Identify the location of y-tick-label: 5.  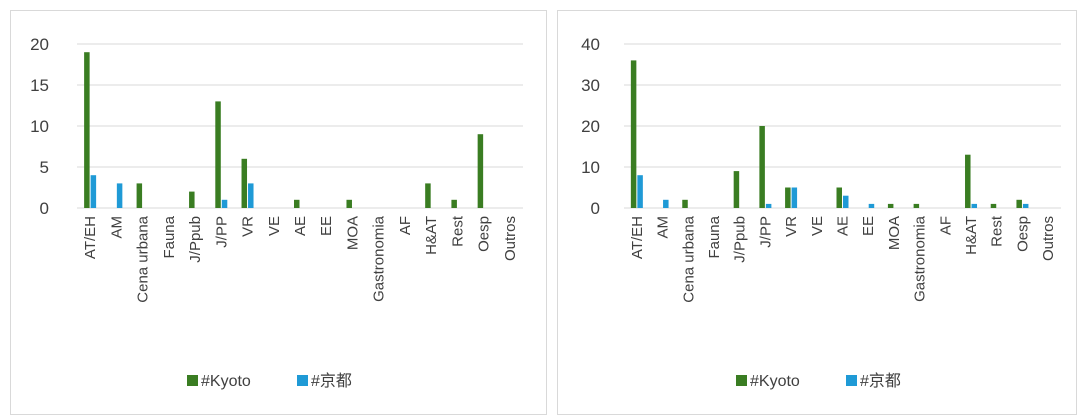
(44, 167).